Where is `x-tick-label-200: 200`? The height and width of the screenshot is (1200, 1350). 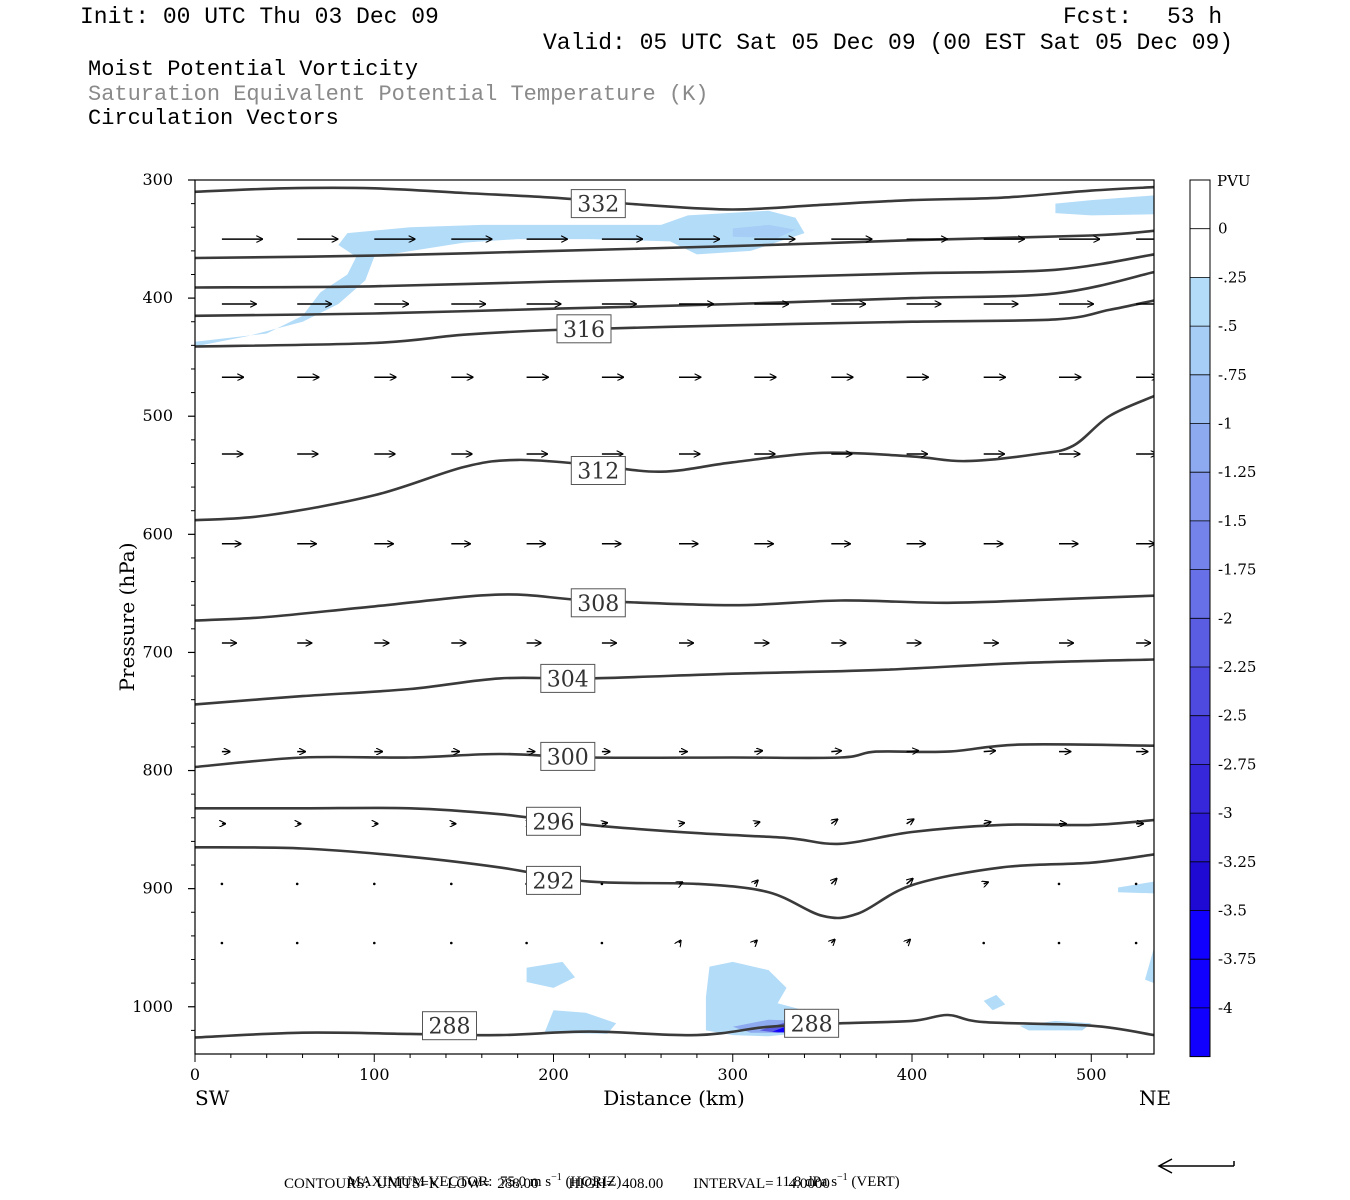
x-tick-label-200: 200 is located at coordinates (553, 1074).